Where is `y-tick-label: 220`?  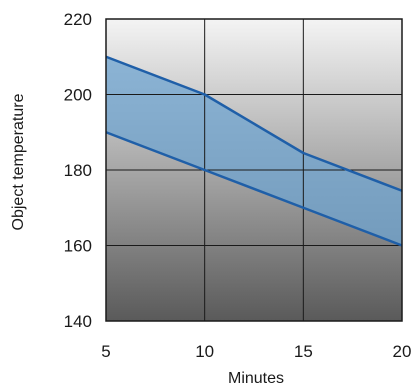 y-tick-label: 220 is located at coordinates (78, 19).